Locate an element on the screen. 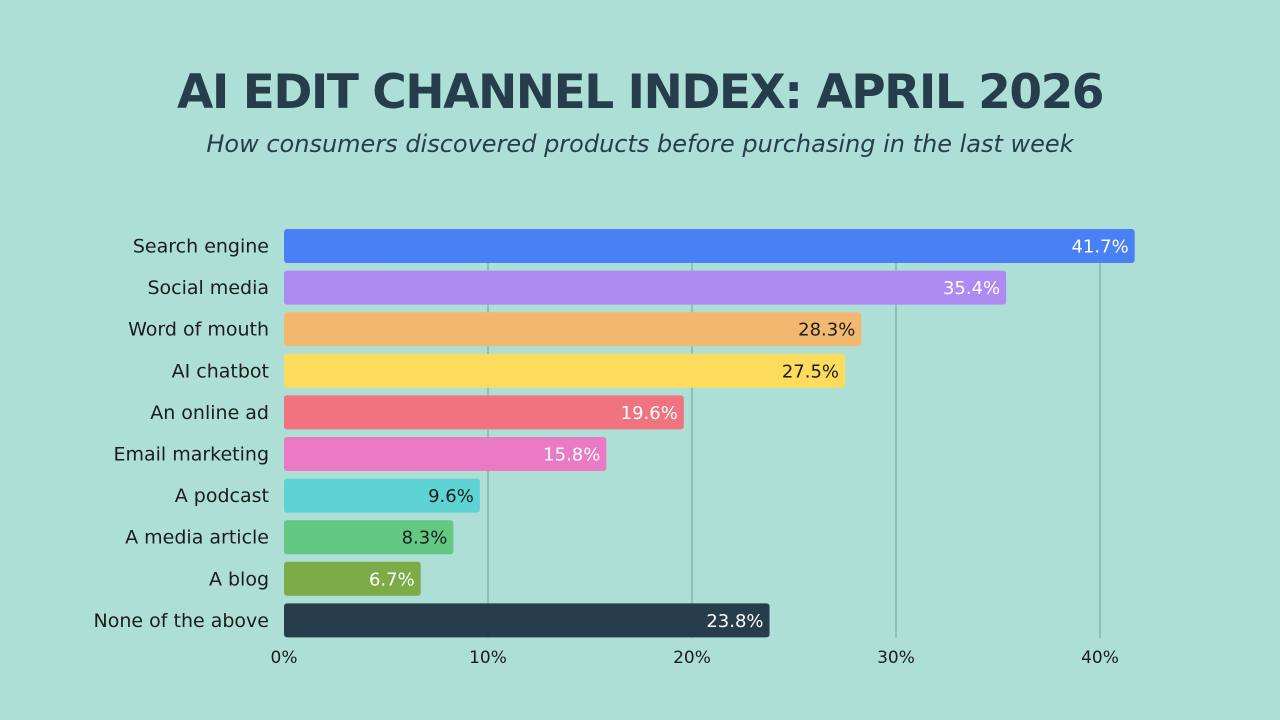 The height and width of the screenshot is (720, 1280). category-label: Social media is located at coordinates (208, 288).